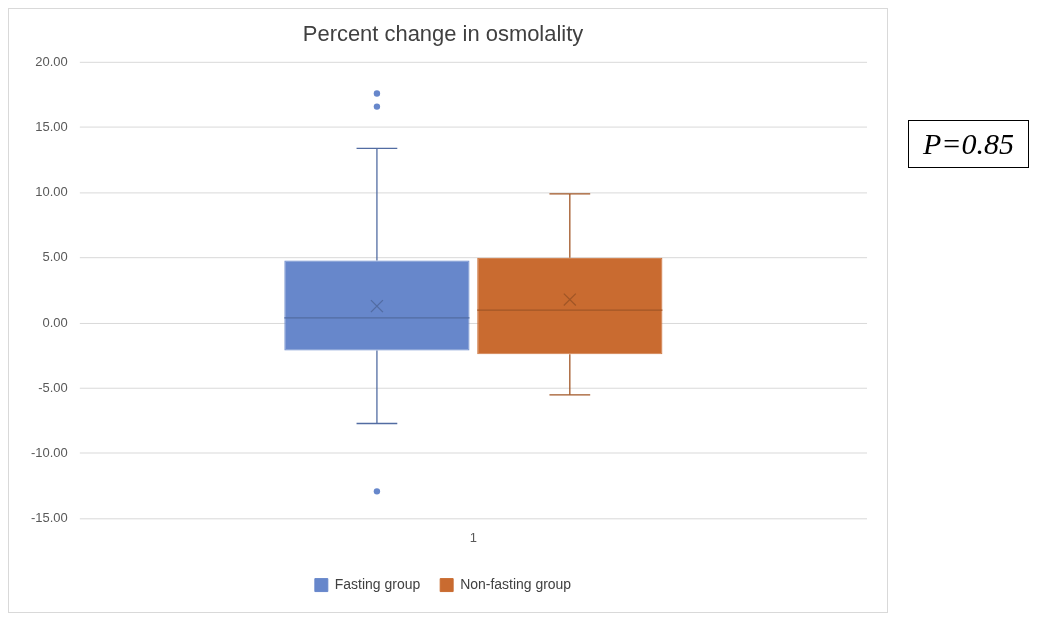 This screenshot has width=1059, height=621. I want to click on y-tick-label: 5.00, so click(55, 257).